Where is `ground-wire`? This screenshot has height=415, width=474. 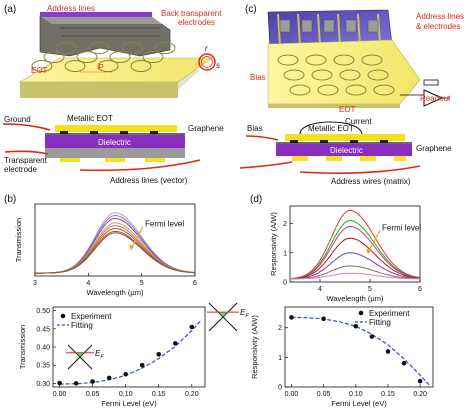 ground-wire is located at coordinates (26, 127).